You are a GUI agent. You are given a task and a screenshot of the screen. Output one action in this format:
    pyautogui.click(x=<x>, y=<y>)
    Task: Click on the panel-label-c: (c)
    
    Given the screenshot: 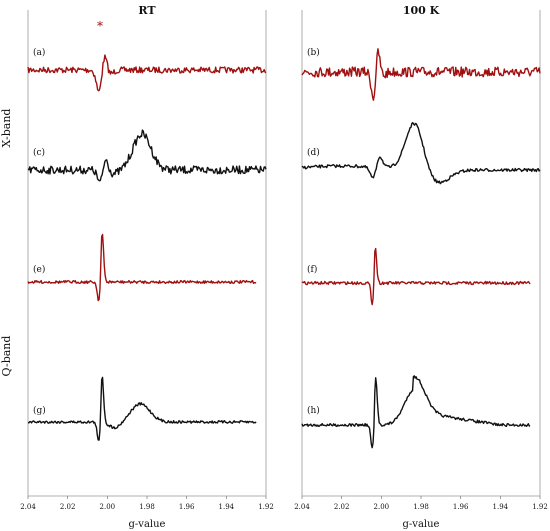 What is the action you would take?
    pyautogui.click(x=39, y=152)
    